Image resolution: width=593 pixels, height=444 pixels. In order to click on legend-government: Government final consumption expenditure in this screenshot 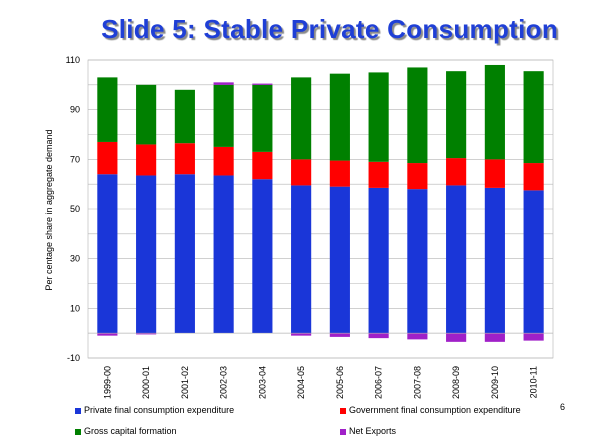, I will do `click(430, 410)`.